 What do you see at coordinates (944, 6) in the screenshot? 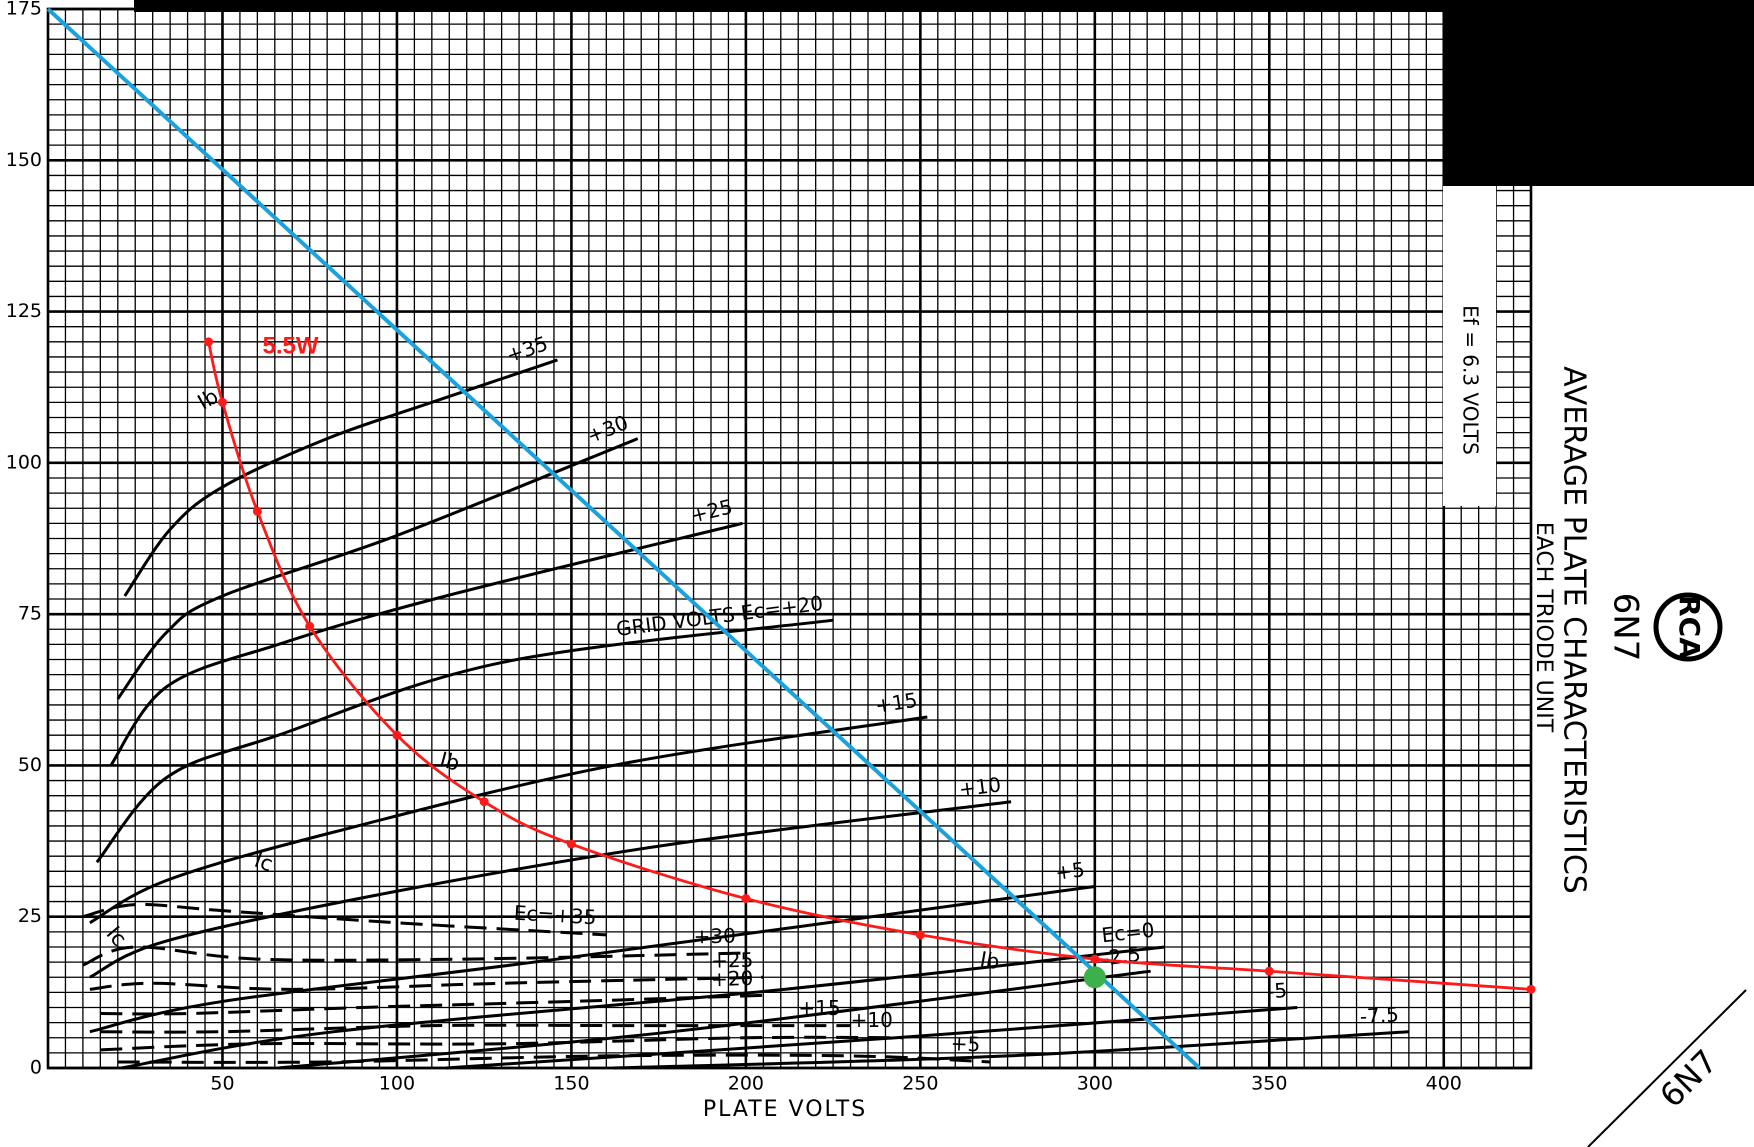
I see `redaction-bar` at bounding box center [944, 6].